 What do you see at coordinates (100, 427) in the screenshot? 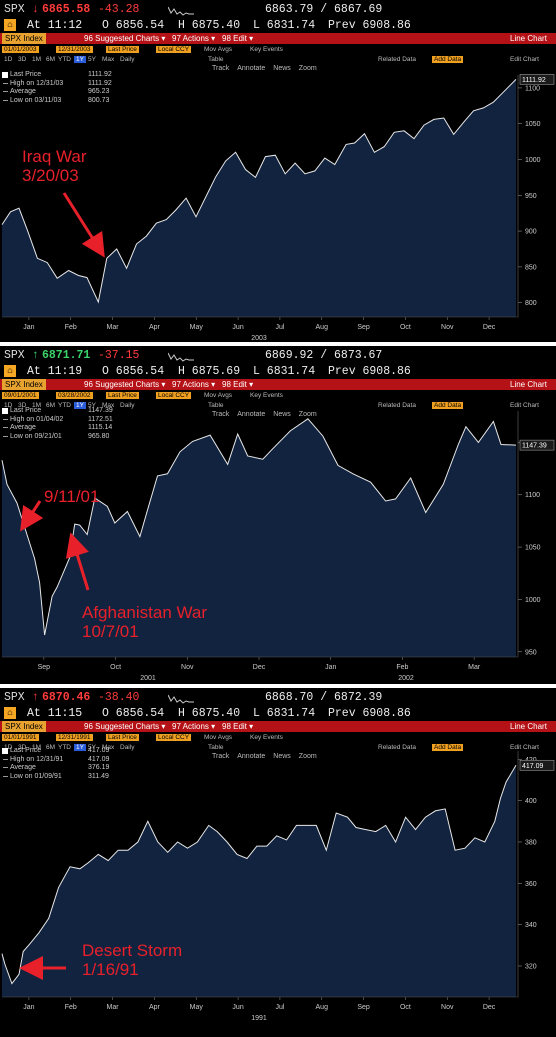
I see `legend-value: 1115.14` at bounding box center [100, 427].